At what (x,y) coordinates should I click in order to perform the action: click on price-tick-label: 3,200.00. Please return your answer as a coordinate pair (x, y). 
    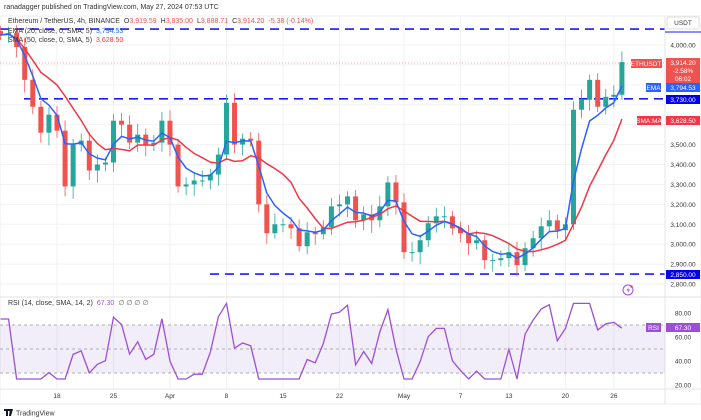
    Looking at the image, I should click on (683, 205).